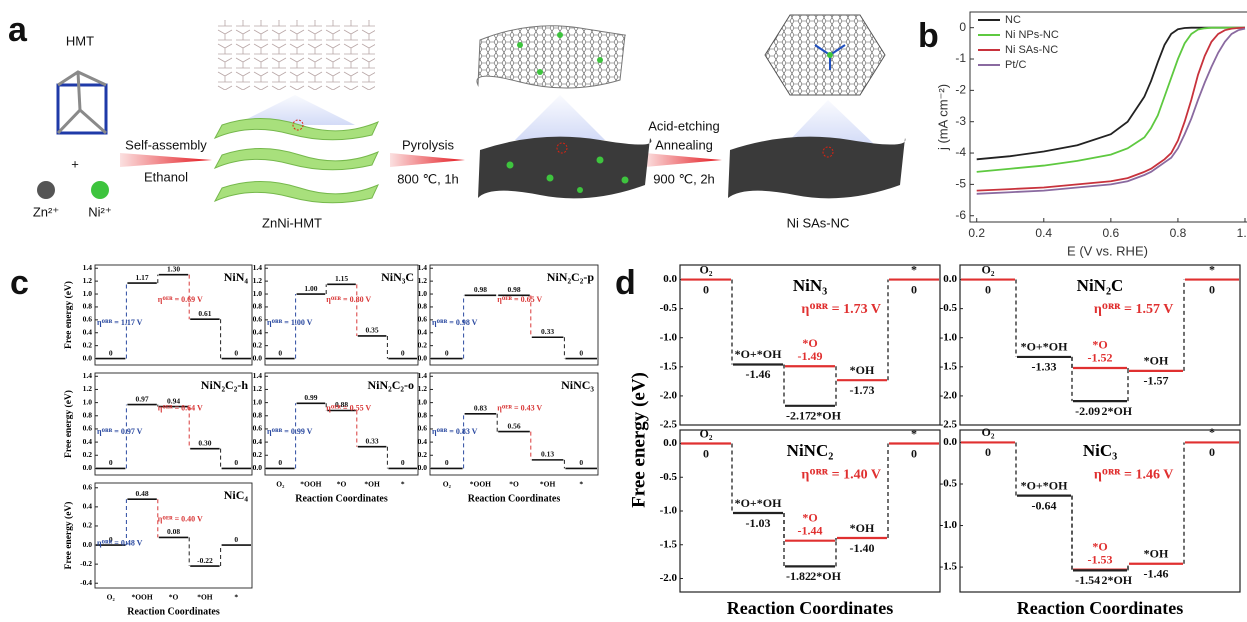 This screenshot has width=1247, height=622. I want to click on x-tick-label: *OOH, so click(310, 484).